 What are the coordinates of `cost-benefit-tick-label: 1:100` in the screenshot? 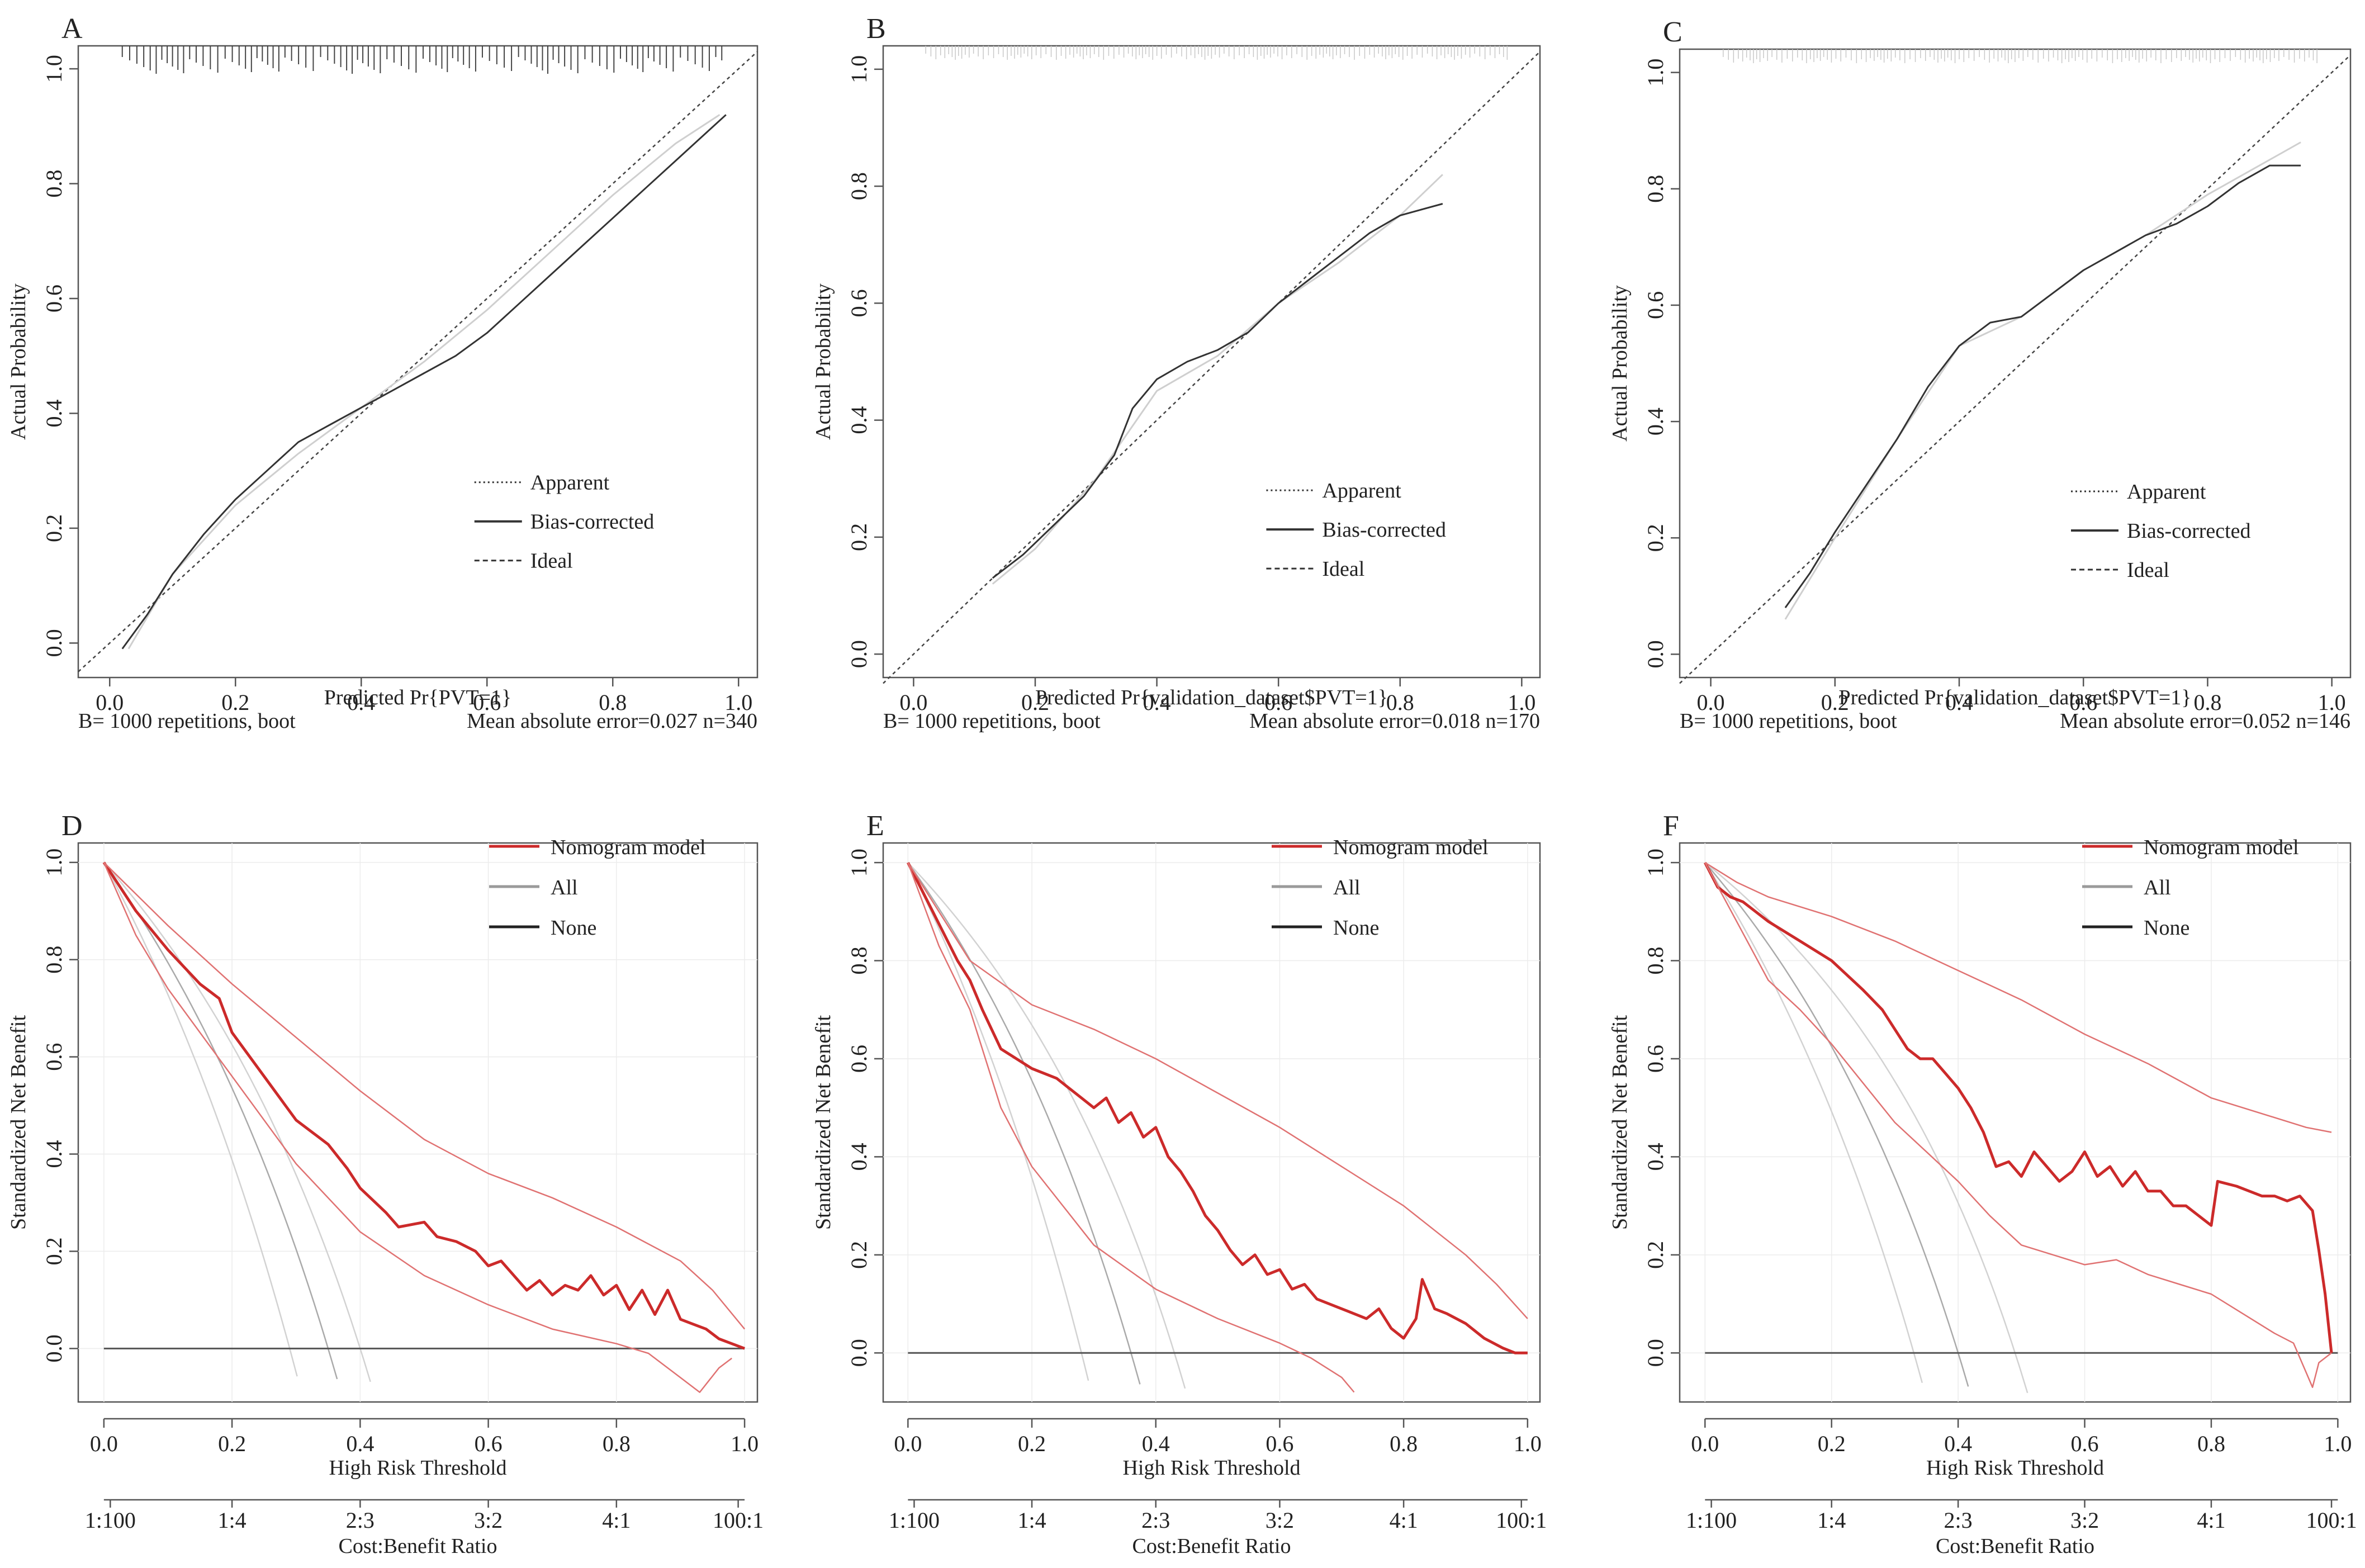 It's located at (110, 1520).